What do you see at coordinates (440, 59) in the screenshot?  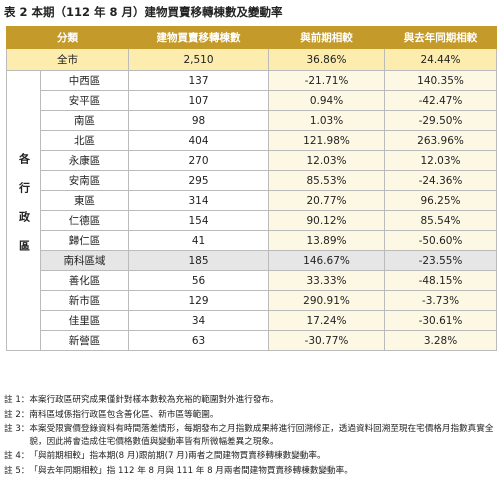 I see `total-cell: 24.44%` at bounding box center [440, 59].